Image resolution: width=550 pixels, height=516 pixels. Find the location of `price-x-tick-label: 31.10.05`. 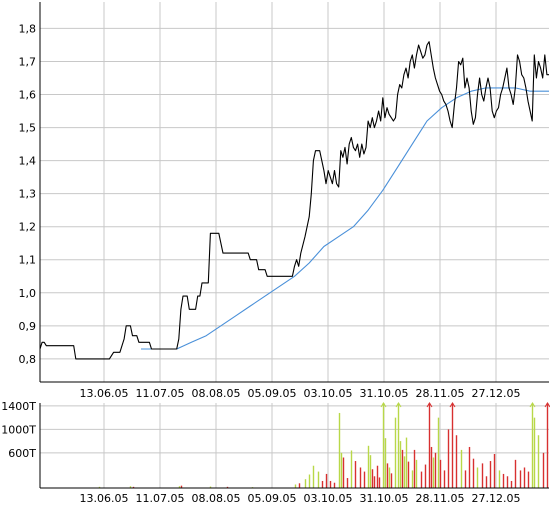

price-x-tick-label: 31.10.05 is located at coordinates (384, 393).